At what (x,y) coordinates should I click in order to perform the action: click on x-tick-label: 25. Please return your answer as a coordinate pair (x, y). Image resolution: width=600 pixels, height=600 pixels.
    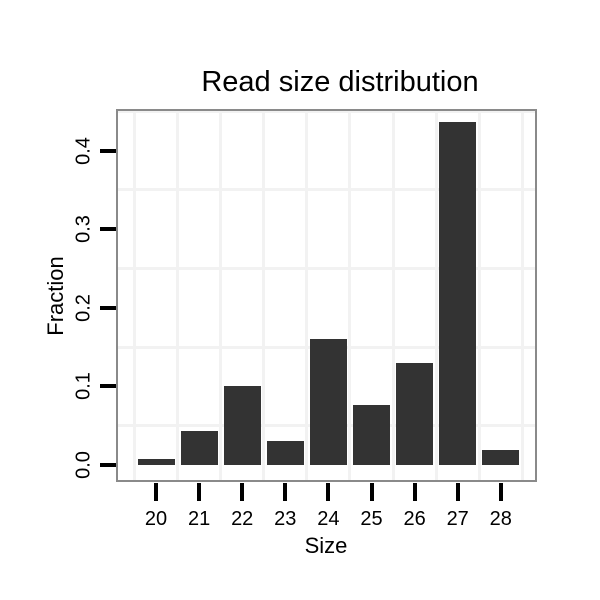
    Looking at the image, I should click on (371, 519).